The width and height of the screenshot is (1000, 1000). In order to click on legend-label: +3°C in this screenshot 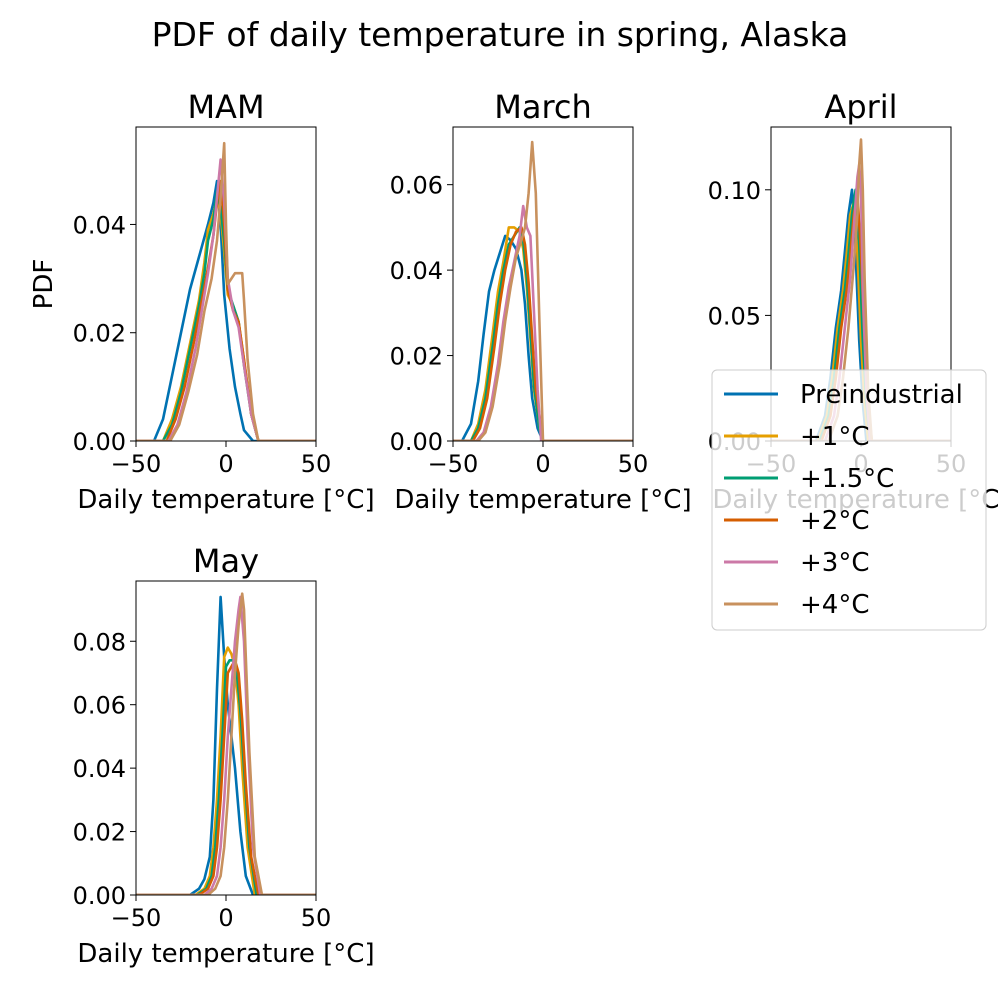, I will do `click(834, 563)`.